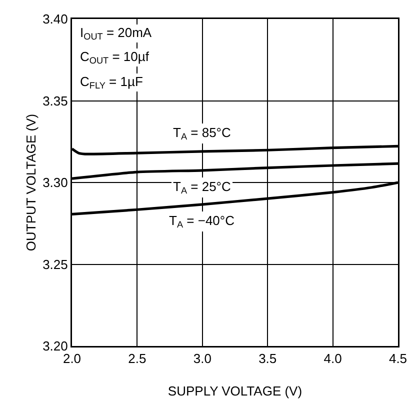 Image resolution: width=419 pixels, height=404 pixels. What do you see at coordinates (72, 358) in the screenshot?
I see `x-tick-label: 2.0` at bounding box center [72, 358].